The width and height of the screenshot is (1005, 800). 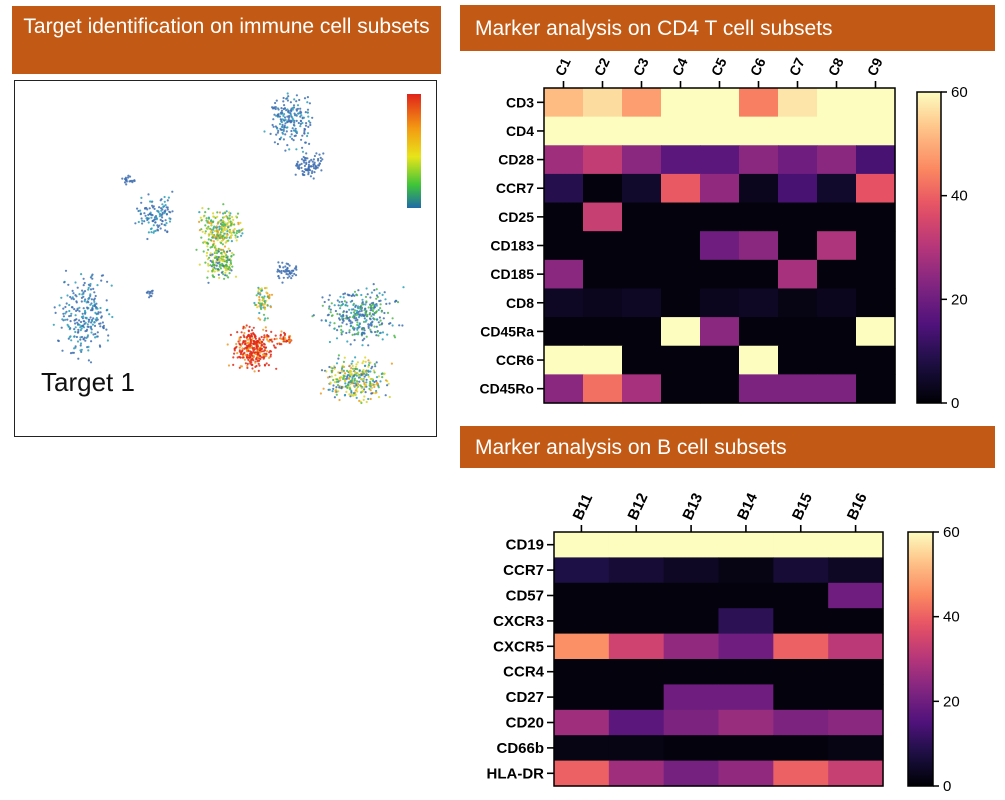 I want to click on colorbar-tick-label: 0, so click(x=947, y=786).